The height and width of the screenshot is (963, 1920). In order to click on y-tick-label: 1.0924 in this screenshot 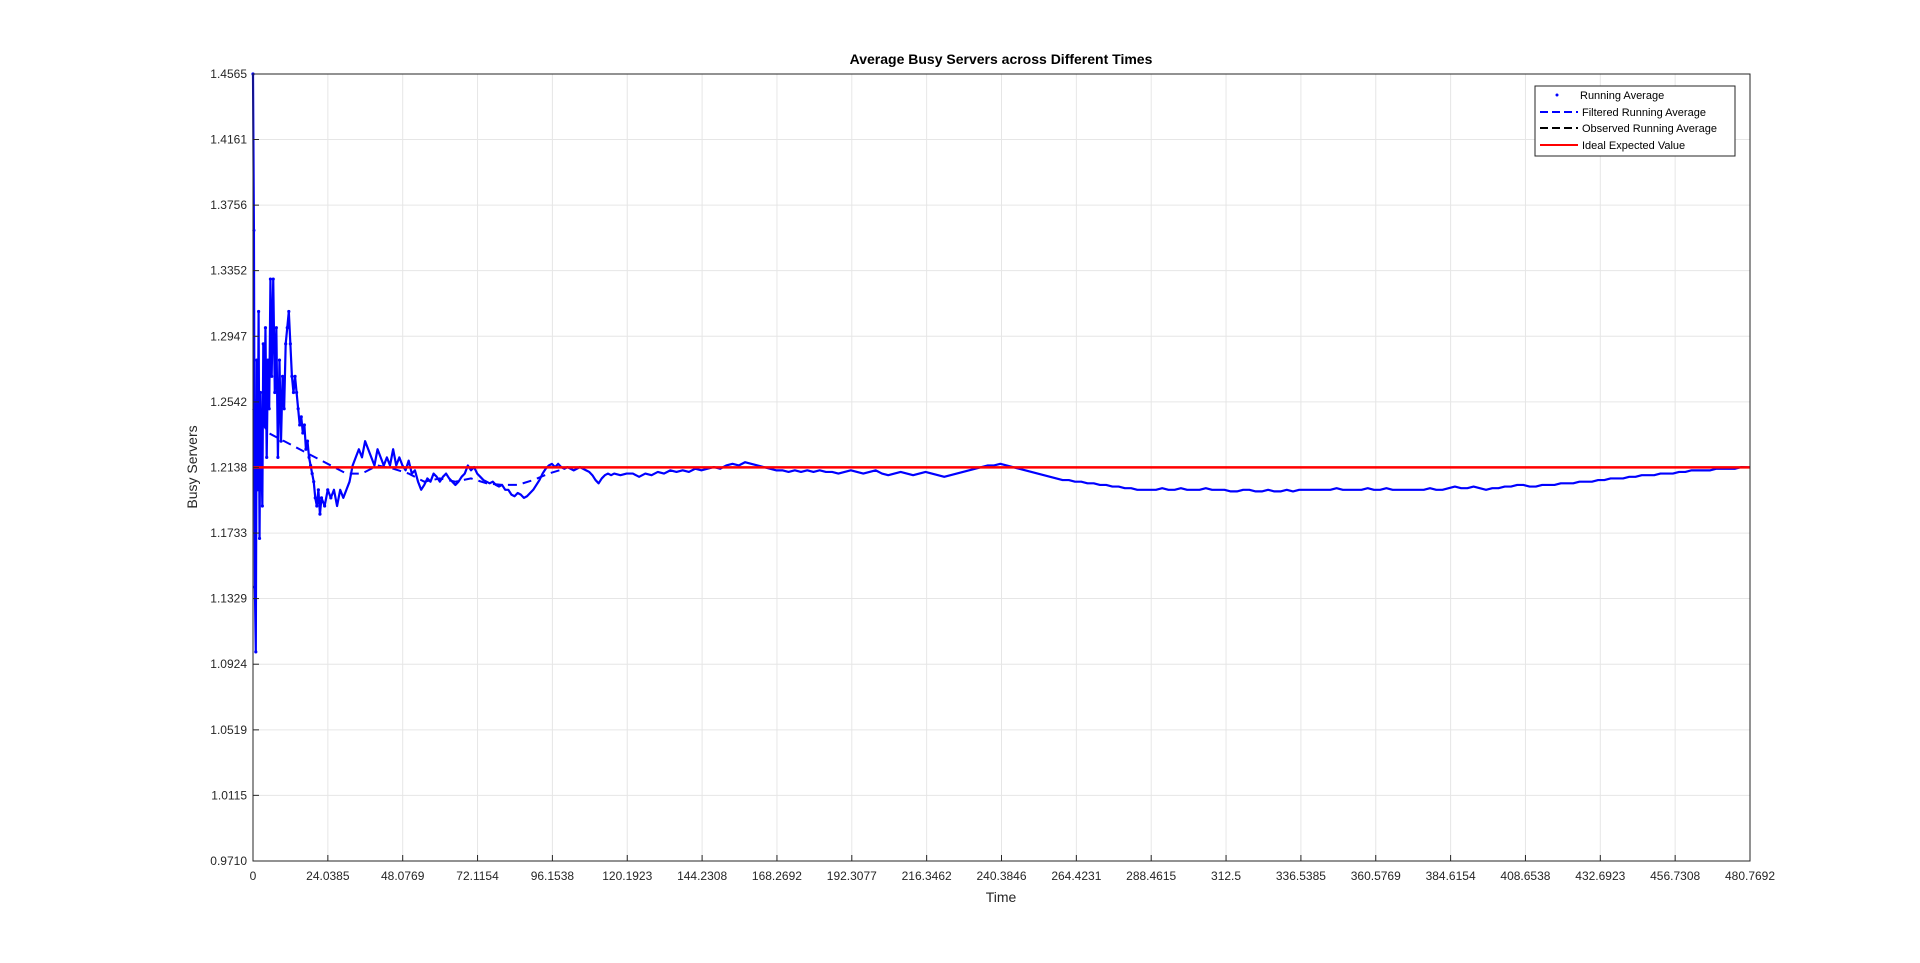, I will do `click(228, 664)`.